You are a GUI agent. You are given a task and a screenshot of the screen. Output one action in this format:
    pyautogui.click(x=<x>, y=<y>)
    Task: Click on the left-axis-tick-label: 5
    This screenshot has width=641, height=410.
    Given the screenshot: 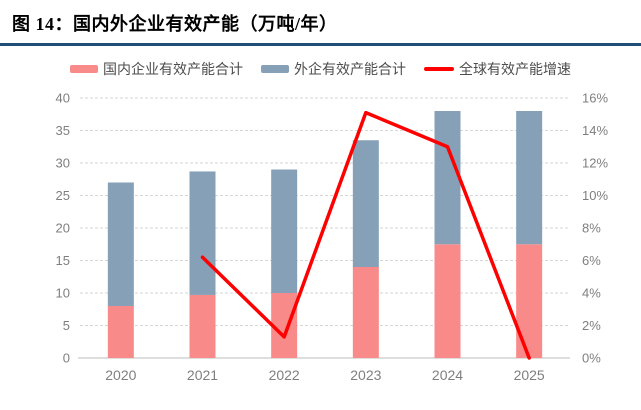 What is the action you would take?
    pyautogui.click(x=66, y=325)
    